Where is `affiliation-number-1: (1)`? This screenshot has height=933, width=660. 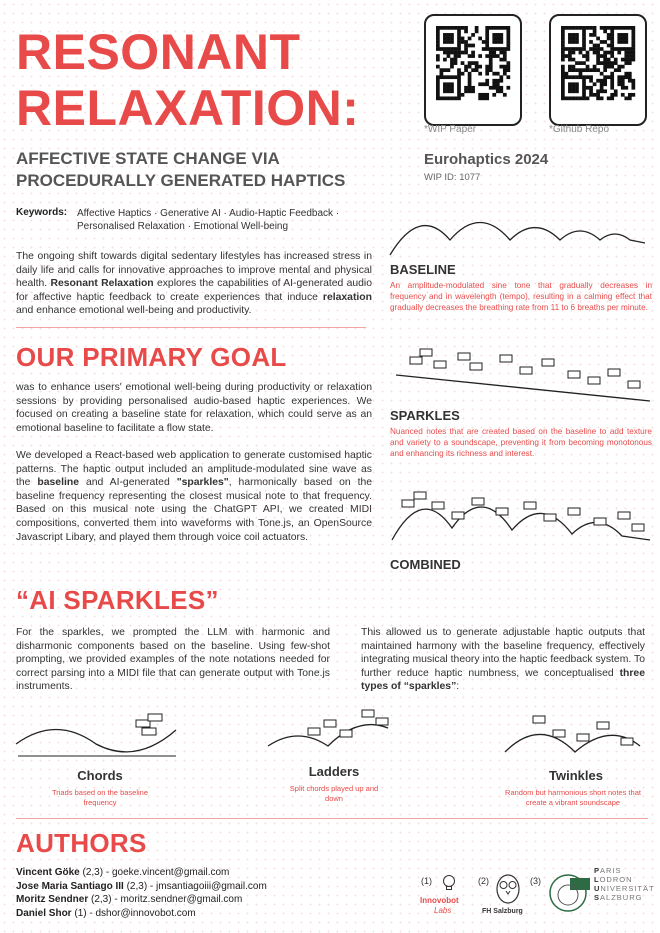
affiliation-number-1: (1) is located at coordinates (426, 881).